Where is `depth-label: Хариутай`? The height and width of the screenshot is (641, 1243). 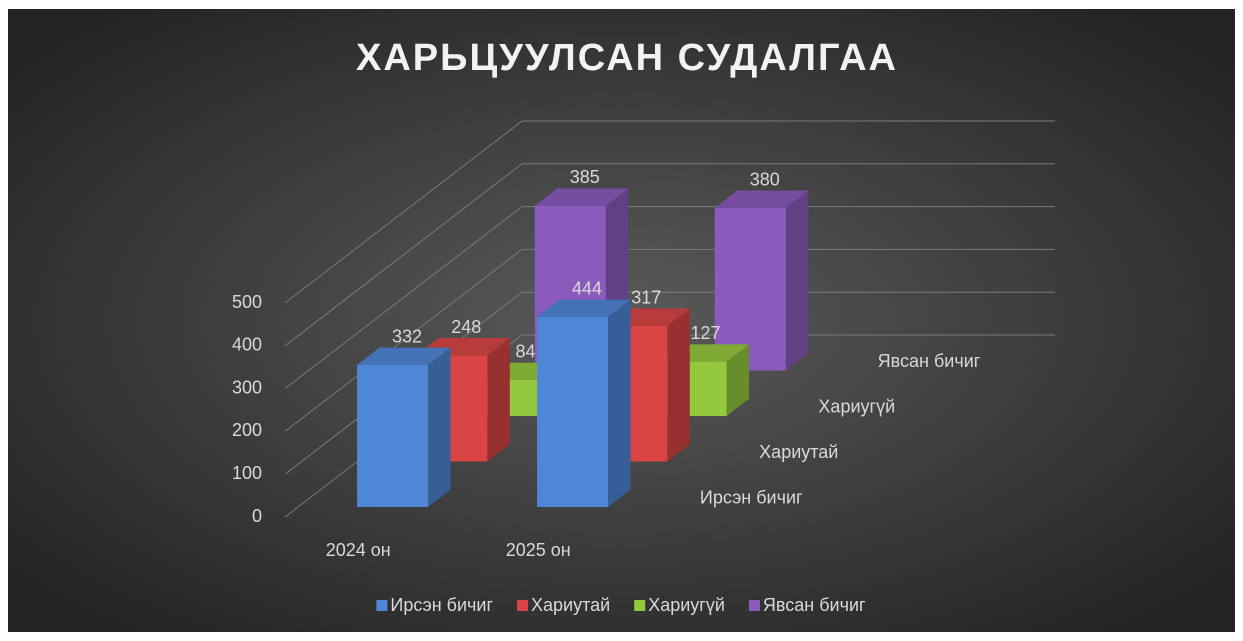 depth-label: Хариутай is located at coordinates (798, 452).